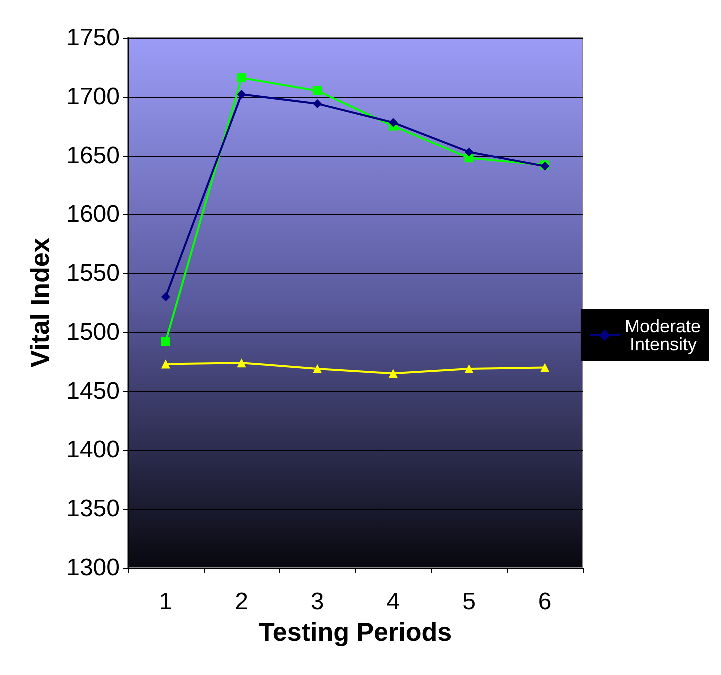 The width and height of the screenshot is (721, 675). What do you see at coordinates (93, 450) in the screenshot?
I see `y-tick-label: 1400` at bounding box center [93, 450].